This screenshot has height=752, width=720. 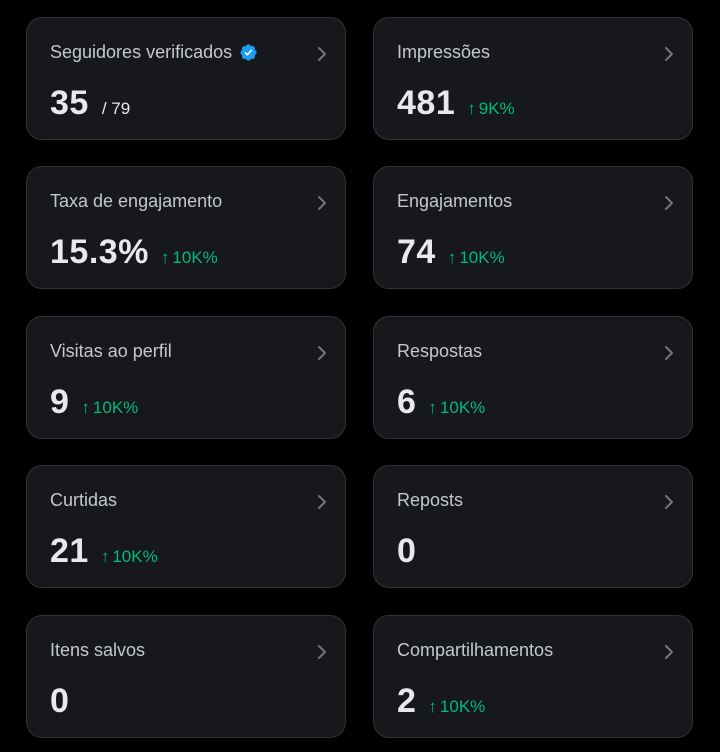 What do you see at coordinates (99, 252) in the screenshot?
I see `metric-value: 15.3%` at bounding box center [99, 252].